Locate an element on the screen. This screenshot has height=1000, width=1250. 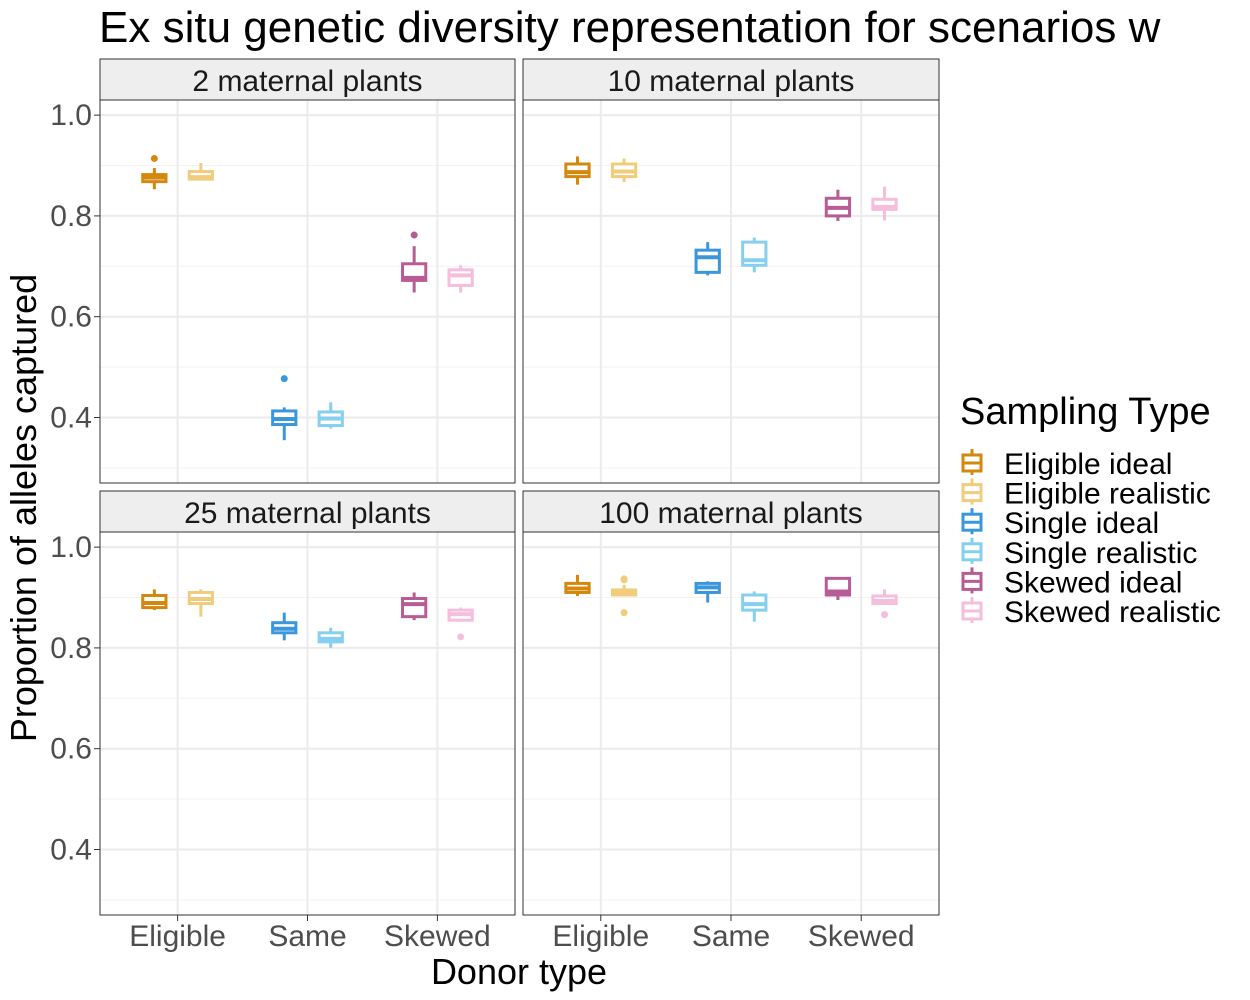
legend-item: Skewed ideal is located at coordinates (1071, 582).